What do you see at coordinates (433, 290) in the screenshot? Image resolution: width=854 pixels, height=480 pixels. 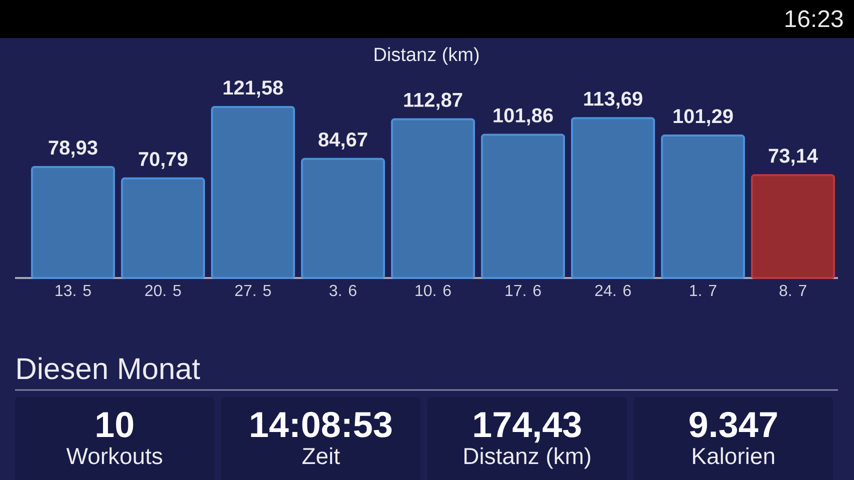 I see `x-tick-label: 10. 6` at bounding box center [433, 290].